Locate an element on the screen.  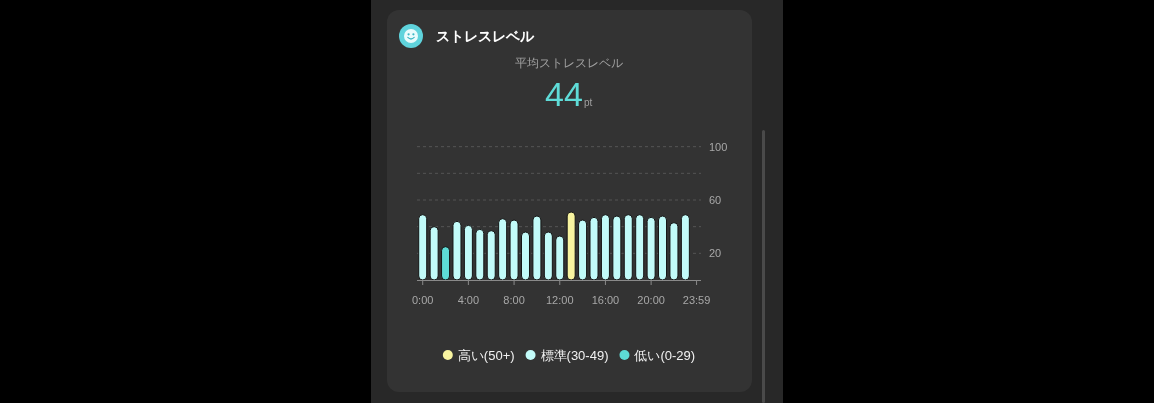
subtitle: 平均ストレスレベル is located at coordinates (569, 63).